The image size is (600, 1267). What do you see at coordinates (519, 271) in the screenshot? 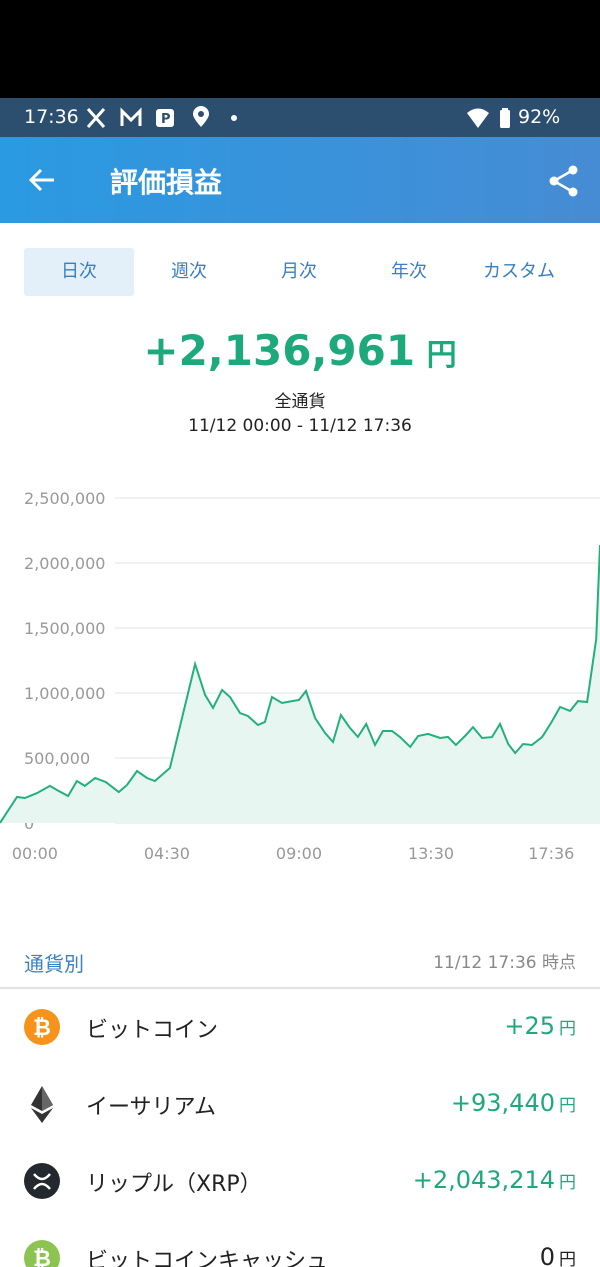
I see `tab: カスタム` at bounding box center [519, 271].